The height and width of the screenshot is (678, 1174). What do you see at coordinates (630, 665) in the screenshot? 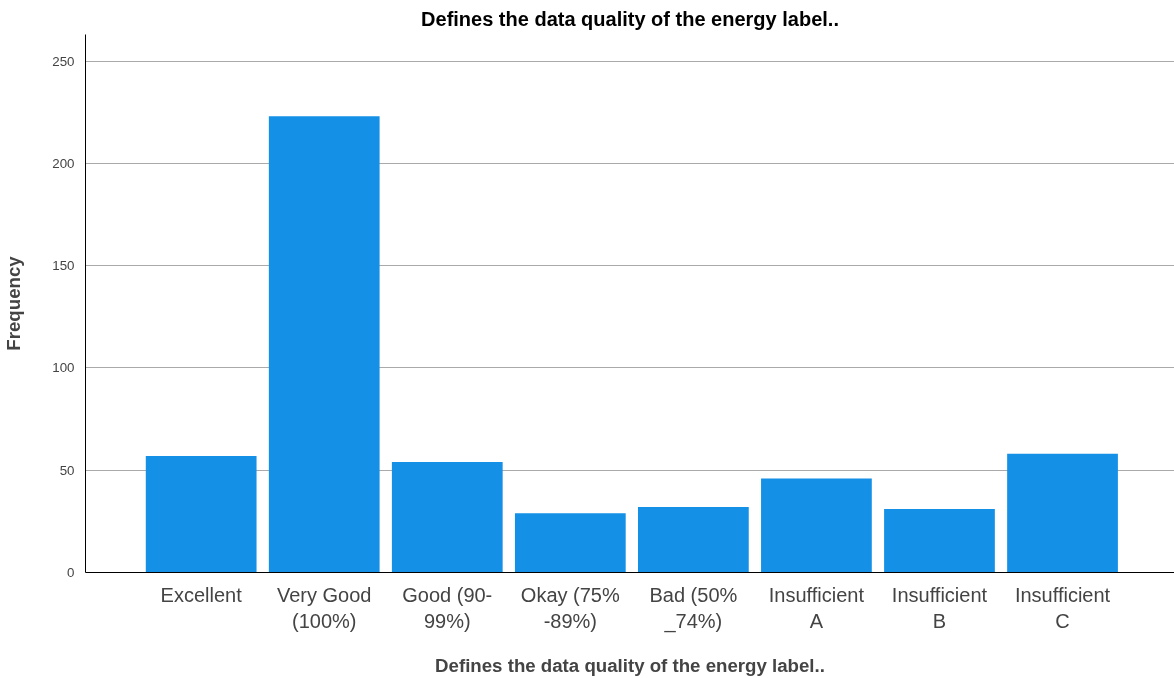
I see `x-axis-title: Defines the data quality of the energy label..` at bounding box center [630, 665].